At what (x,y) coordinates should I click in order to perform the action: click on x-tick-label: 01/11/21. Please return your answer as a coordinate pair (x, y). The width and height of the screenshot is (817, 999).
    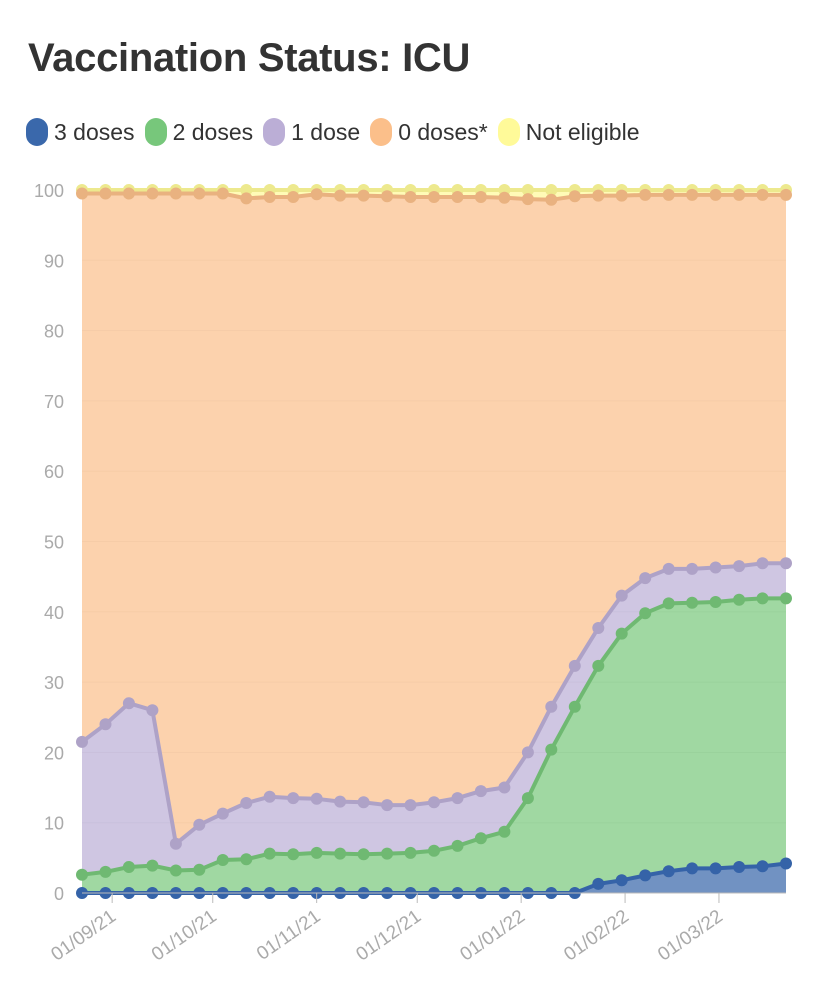
    Looking at the image, I should click on (288, 935).